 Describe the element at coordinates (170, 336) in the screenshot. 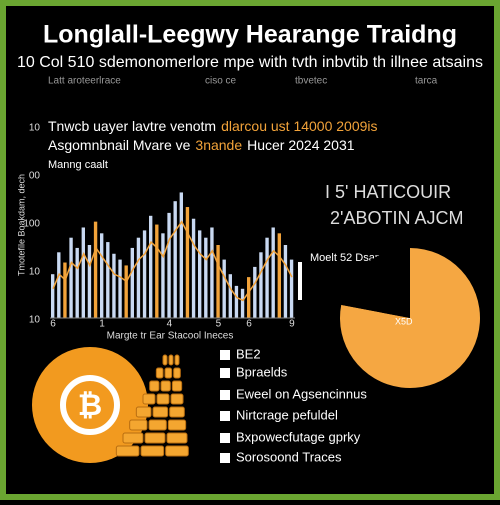

I see `x-axis-label: Margte tr Ear Stacool Ineces` at that location.